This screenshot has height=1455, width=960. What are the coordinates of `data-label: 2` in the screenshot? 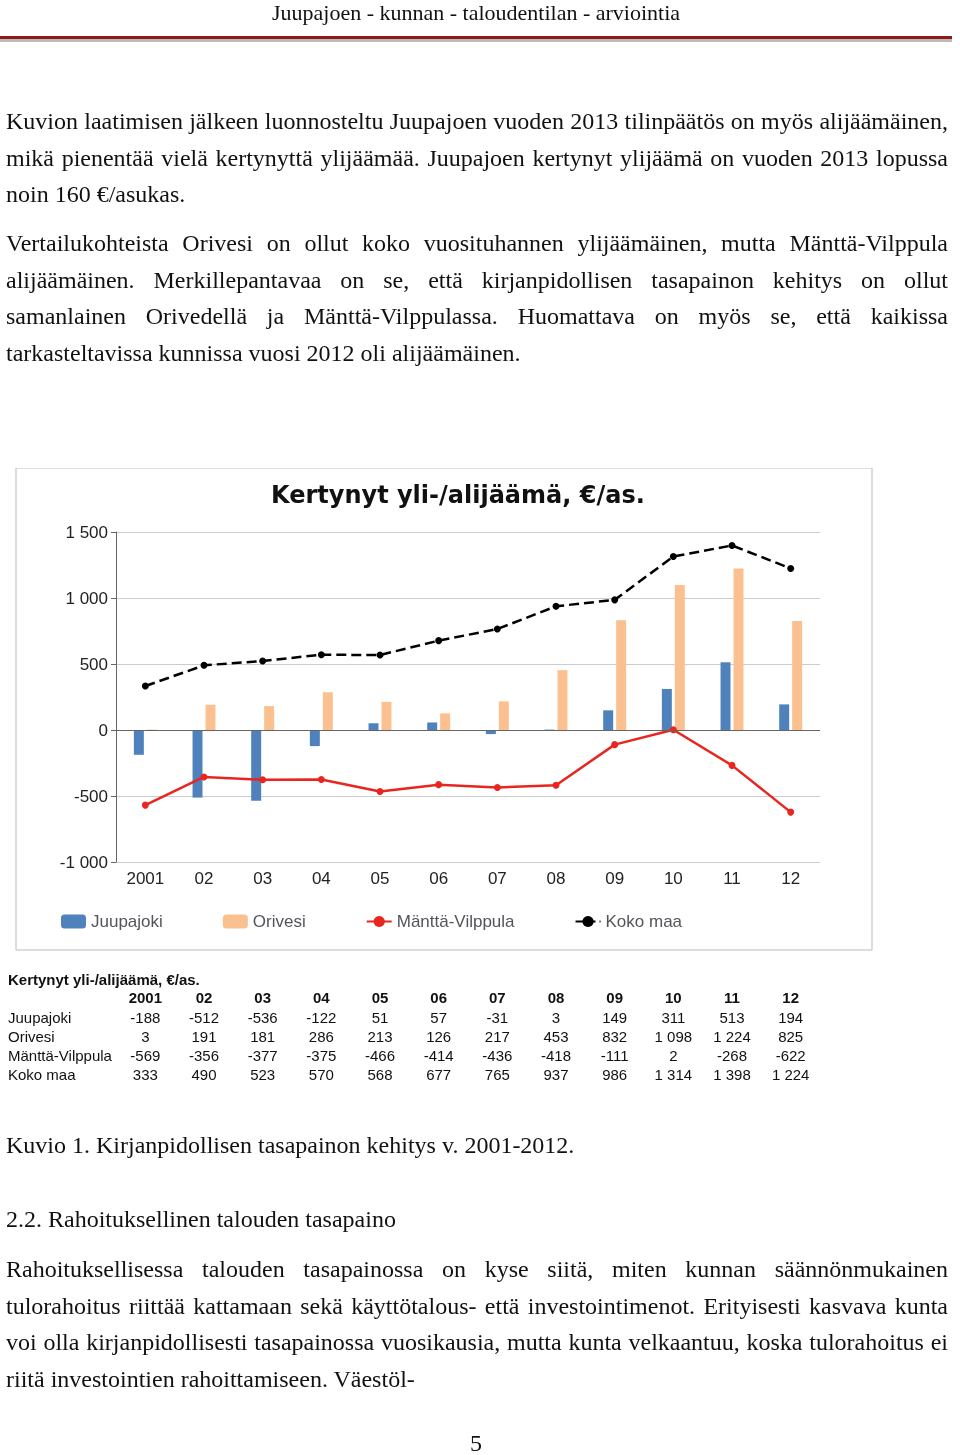 It's located at (673, 1055).